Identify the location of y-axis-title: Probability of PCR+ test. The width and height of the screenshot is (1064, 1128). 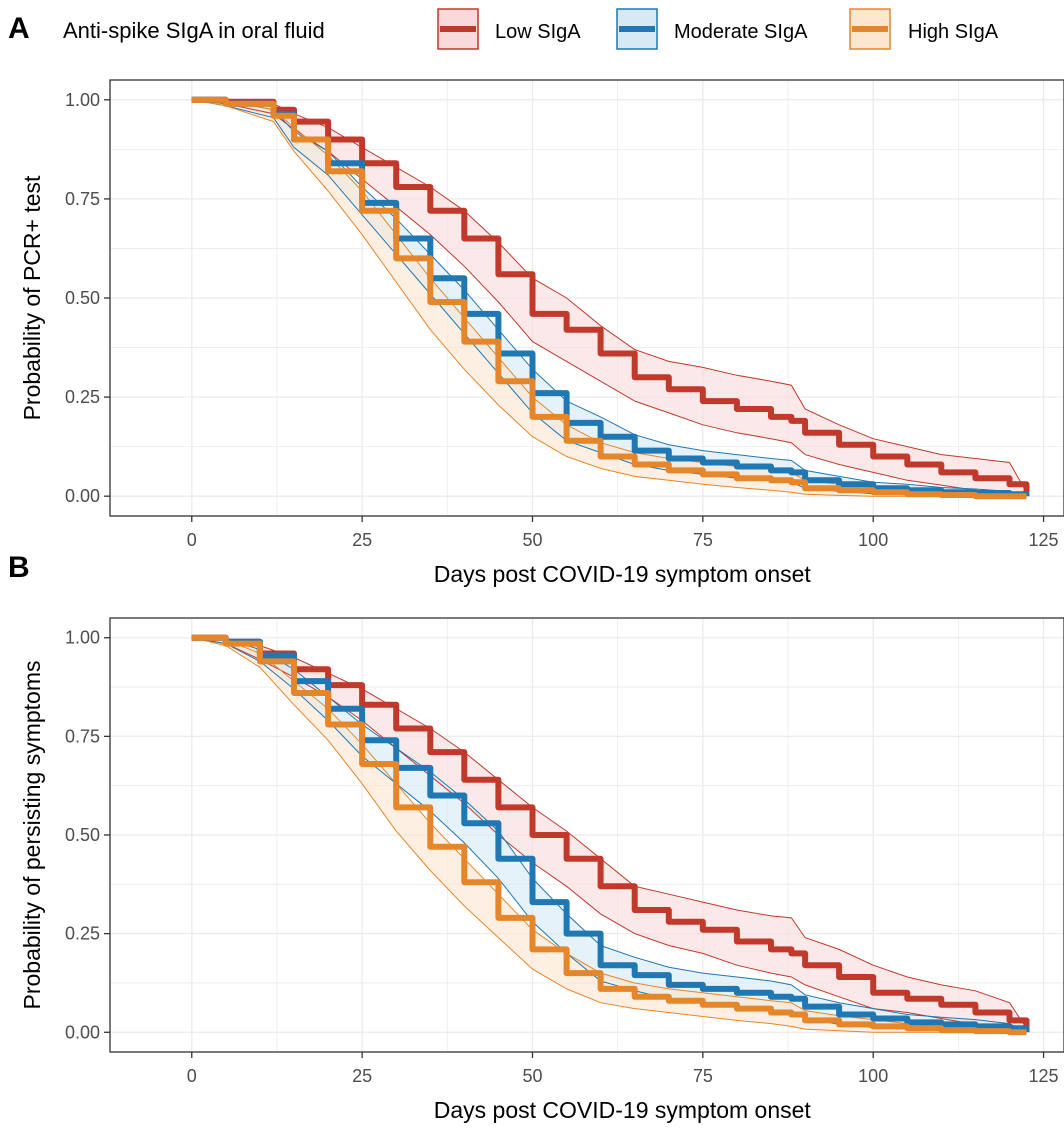
(32, 297).